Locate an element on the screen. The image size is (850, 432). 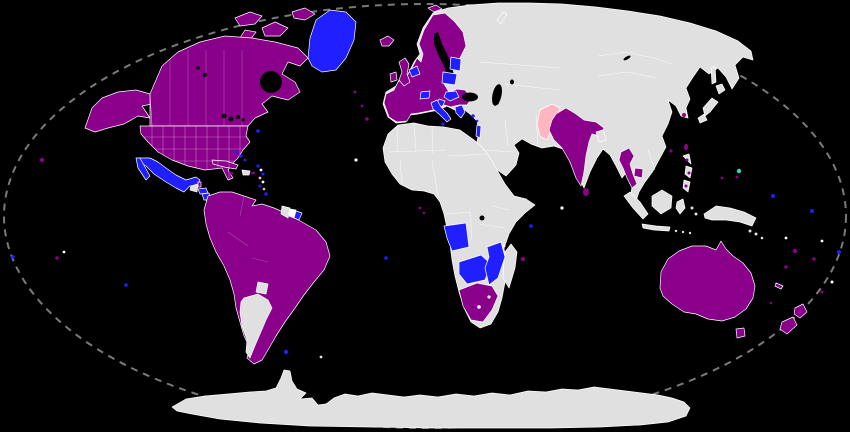
region-mexico-baja is located at coordinates (143, 169).